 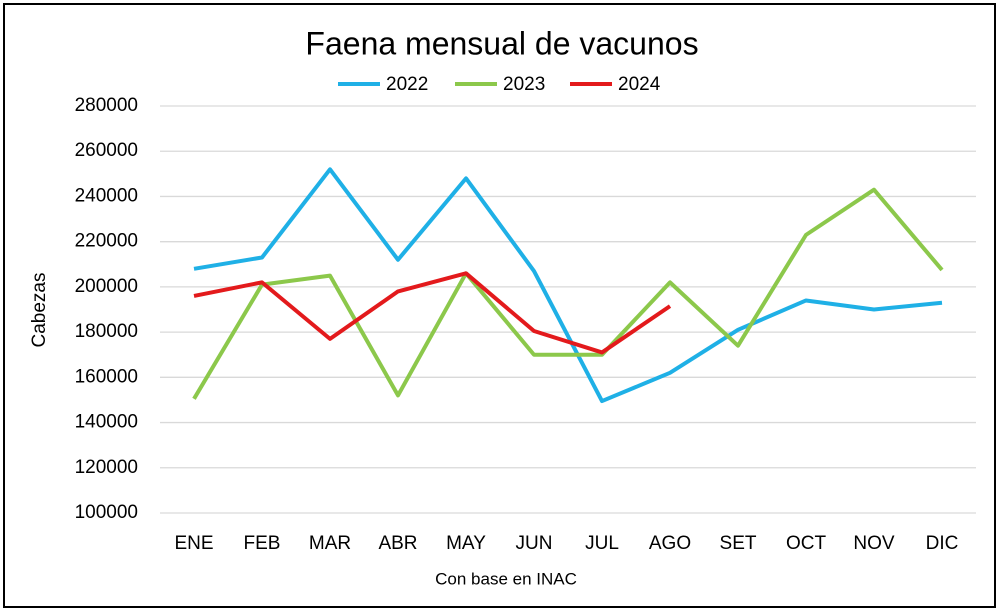 I want to click on y-tick-label: 200000, so click(x=106, y=286).